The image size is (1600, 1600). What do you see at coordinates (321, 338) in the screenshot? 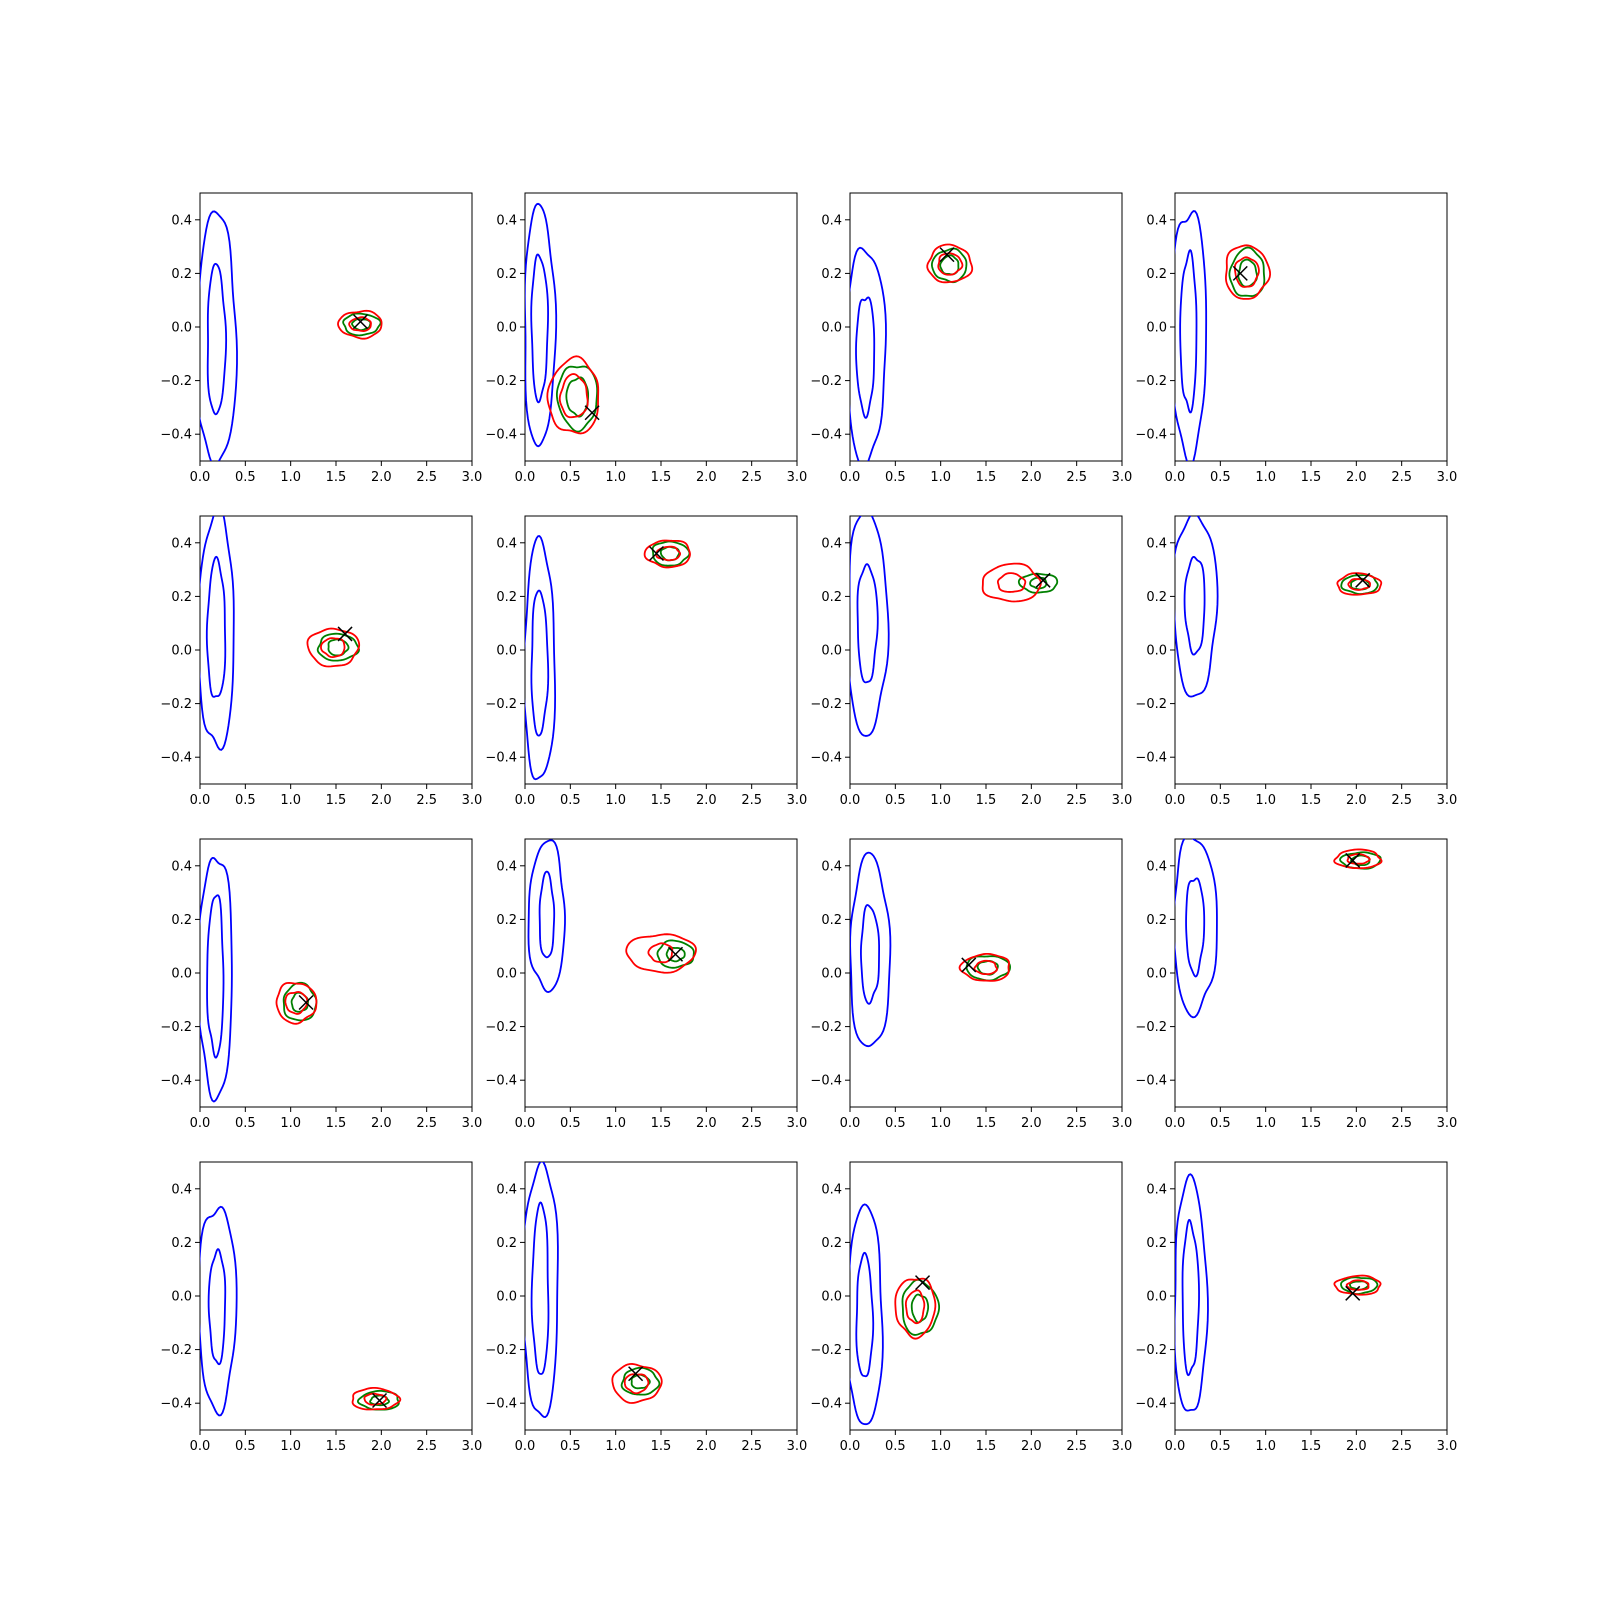
I see `subplot-1: 0.0 0.5 1.0 1.5 2.0 2.5 3.0 −0.4 −0.2 0.0 0.2 0.4` at bounding box center [321, 338].